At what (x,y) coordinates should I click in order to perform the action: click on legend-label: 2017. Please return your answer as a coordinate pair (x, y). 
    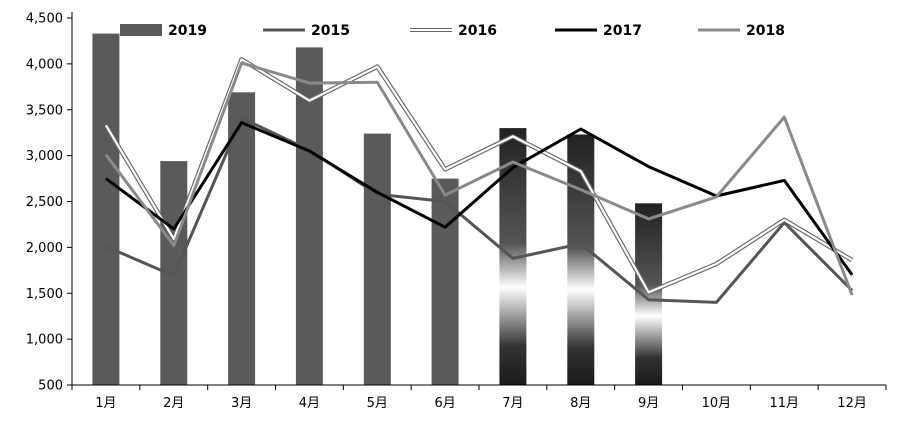
    Looking at the image, I should click on (622, 31).